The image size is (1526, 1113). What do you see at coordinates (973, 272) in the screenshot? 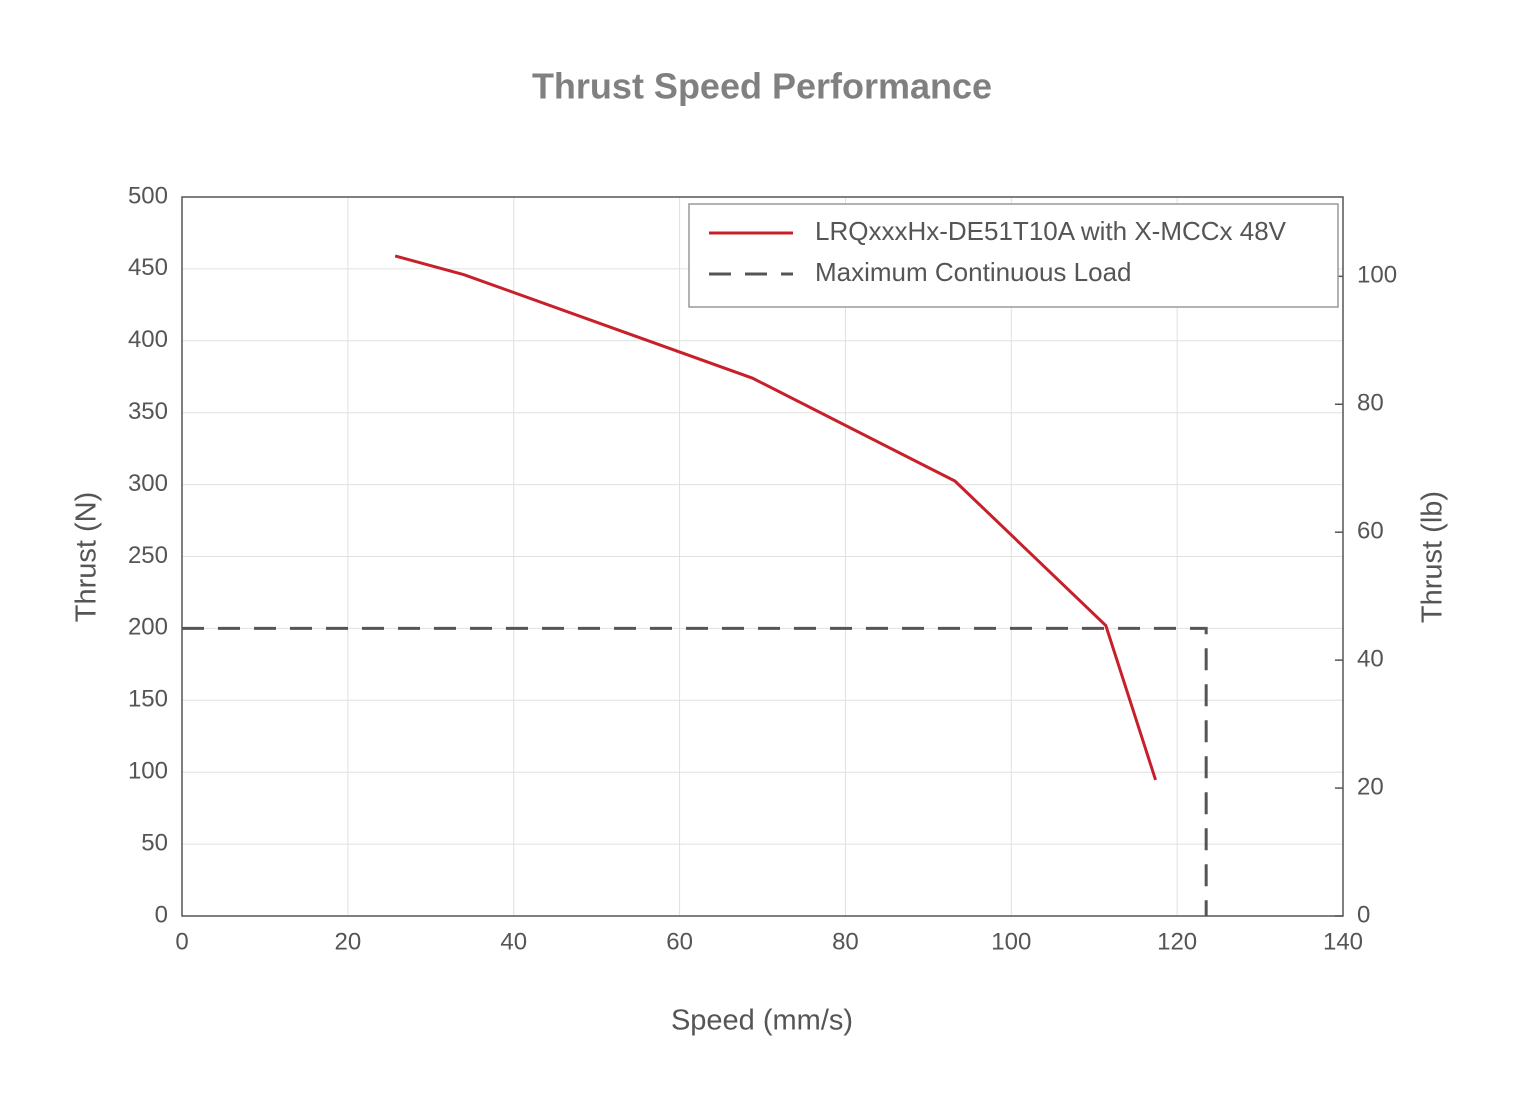
I see `legend-label: Maximum Continuous Load` at bounding box center [973, 272].